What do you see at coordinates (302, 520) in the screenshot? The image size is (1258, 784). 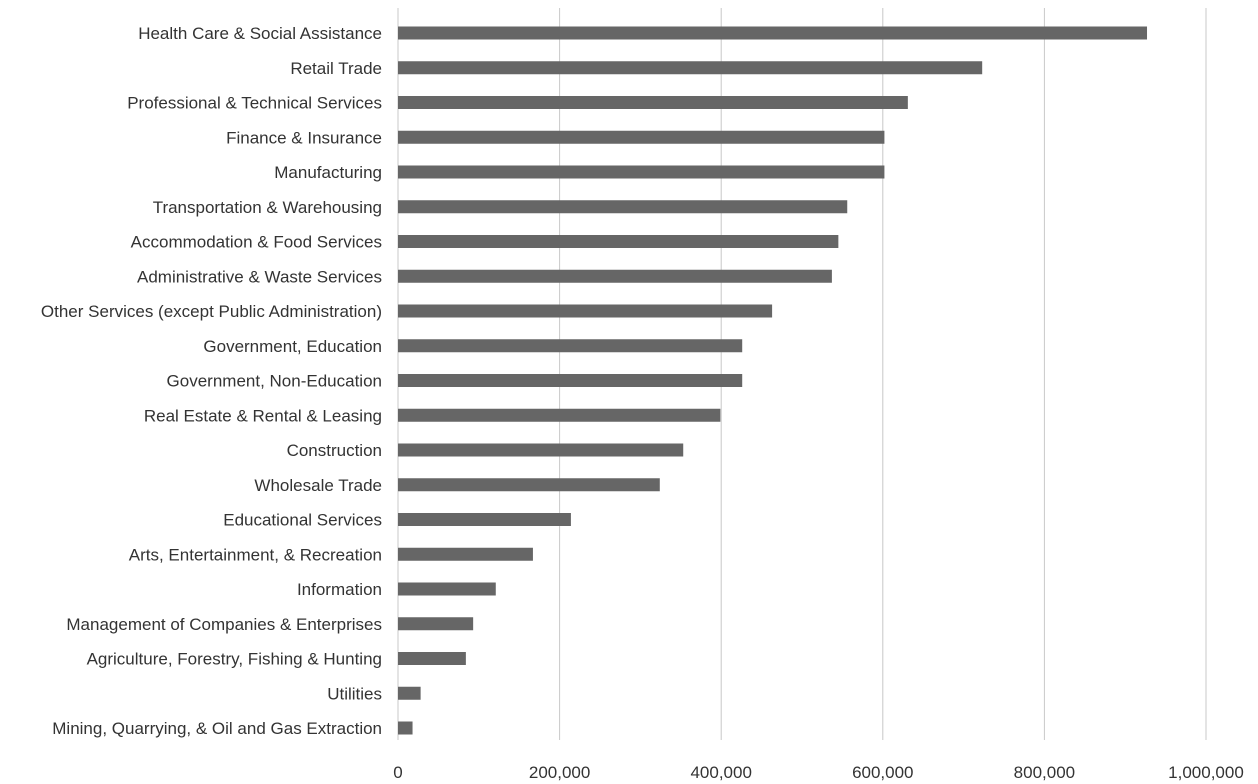 I see `category-label: Educational Services` at bounding box center [302, 520].